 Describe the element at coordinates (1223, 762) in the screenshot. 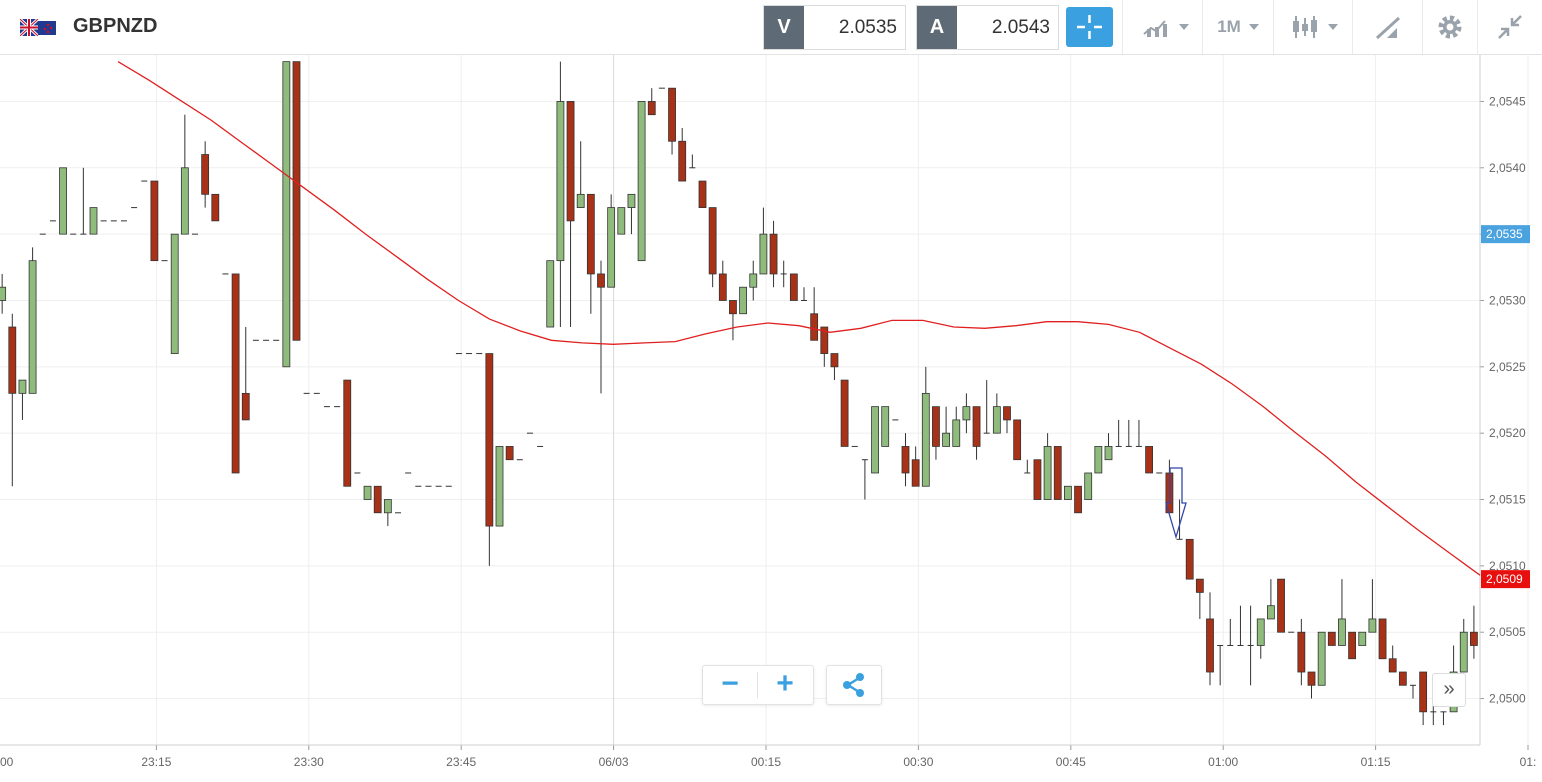

I see `x-axis-tick-label: 01:00` at that location.